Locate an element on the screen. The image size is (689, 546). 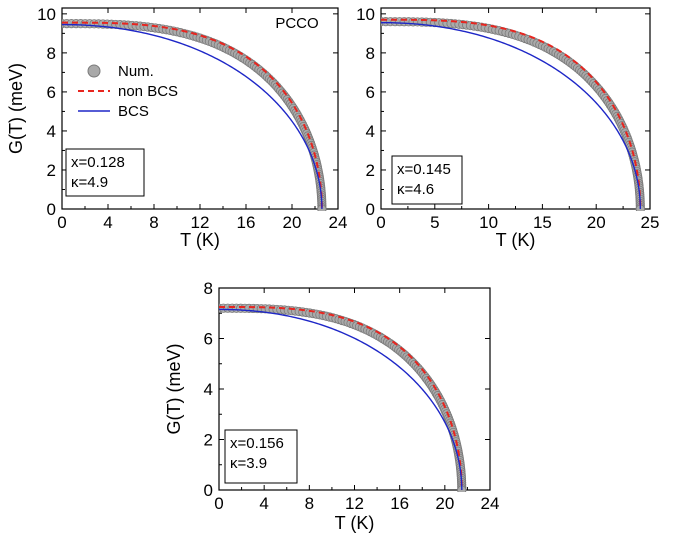
legend: Num. non BCS BCS is located at coordinates (128, 91).